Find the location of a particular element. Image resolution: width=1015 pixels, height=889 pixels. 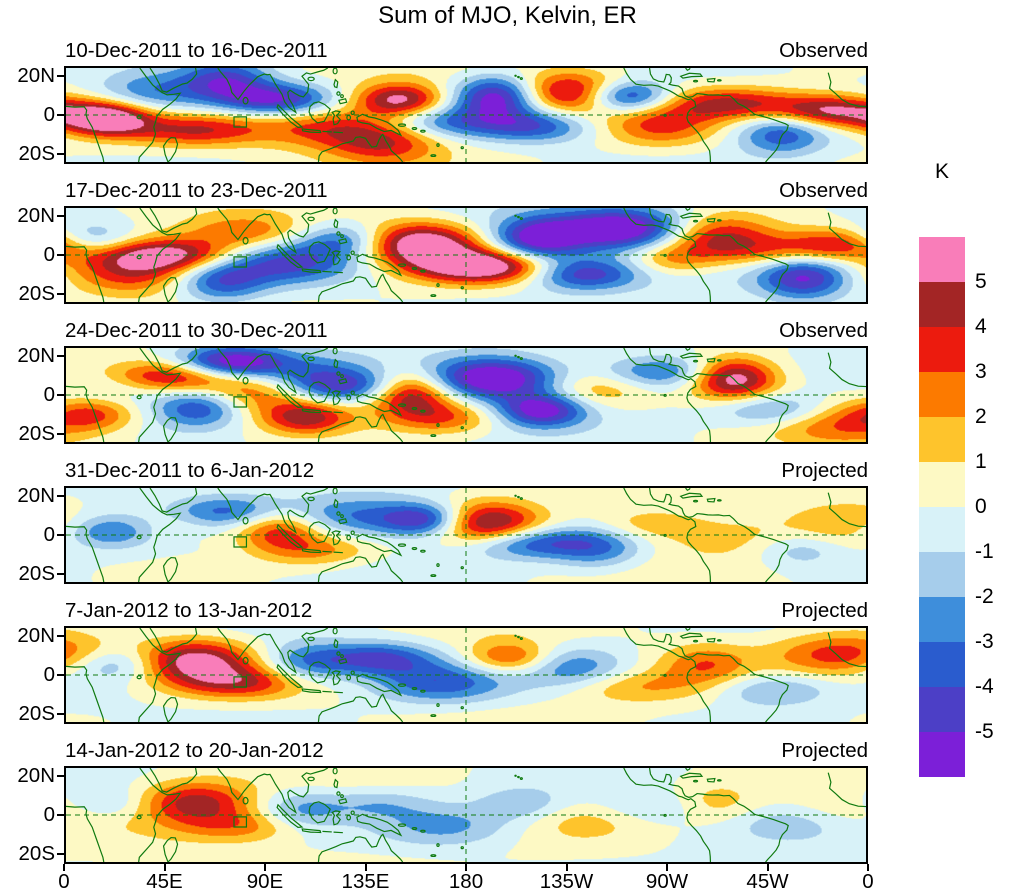

lon-tick-label: 90E is located at coordinates (265, 879).